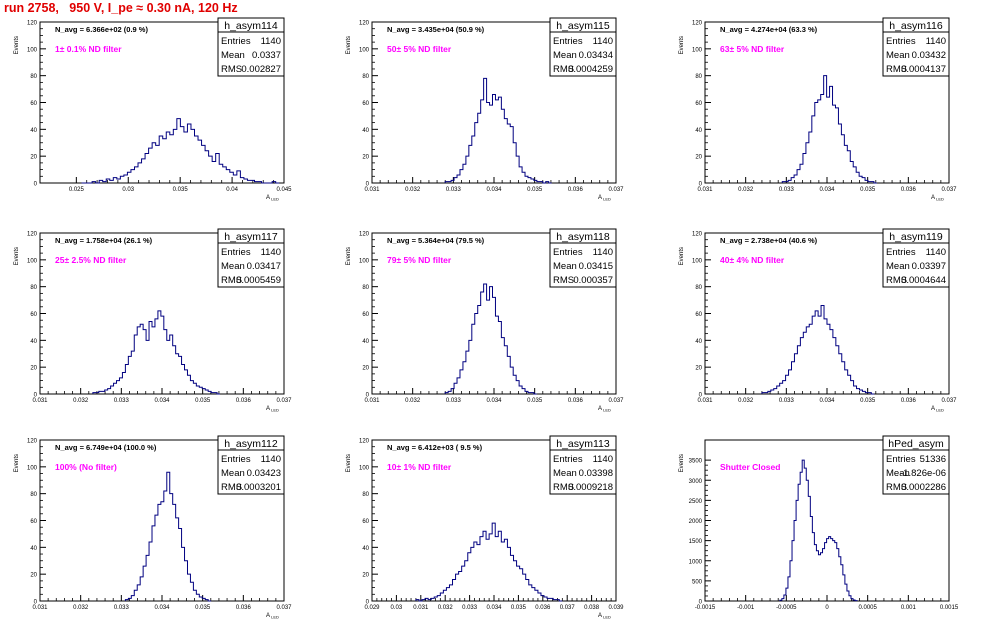 The image size is (996, 622). Describe the element at coordinates (916, 444) in the screenshot. I see `histogram-title: hPed_asym` at that location.